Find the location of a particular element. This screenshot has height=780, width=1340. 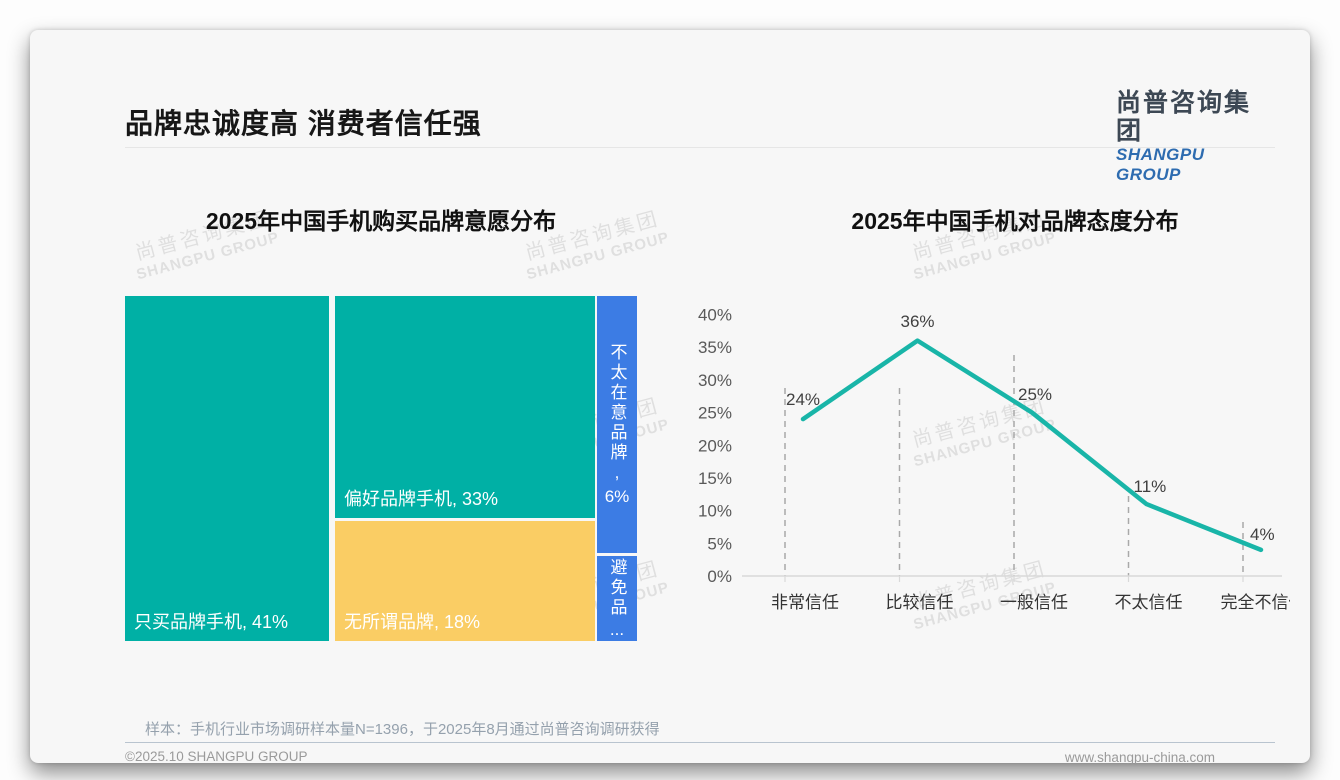

treemap-block-prefer-brand: 偏好品牌手机, 33% is located at coordinates (465, 407).